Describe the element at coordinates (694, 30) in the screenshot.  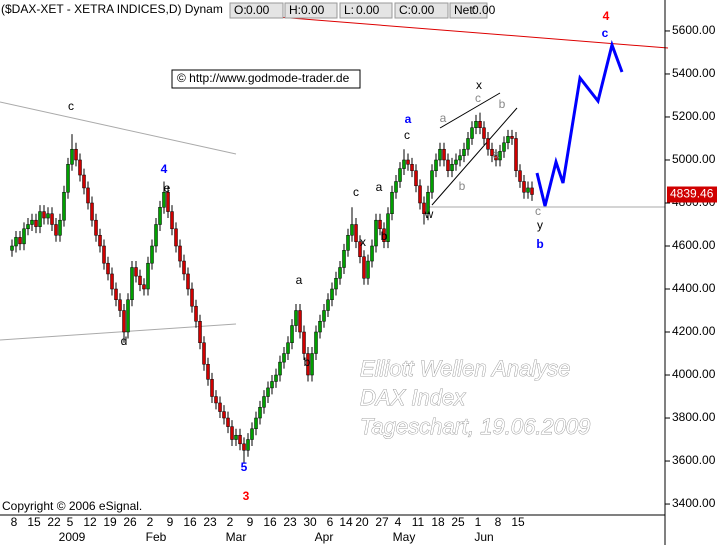
I see `y-tick-label: 5600.00` at that location.